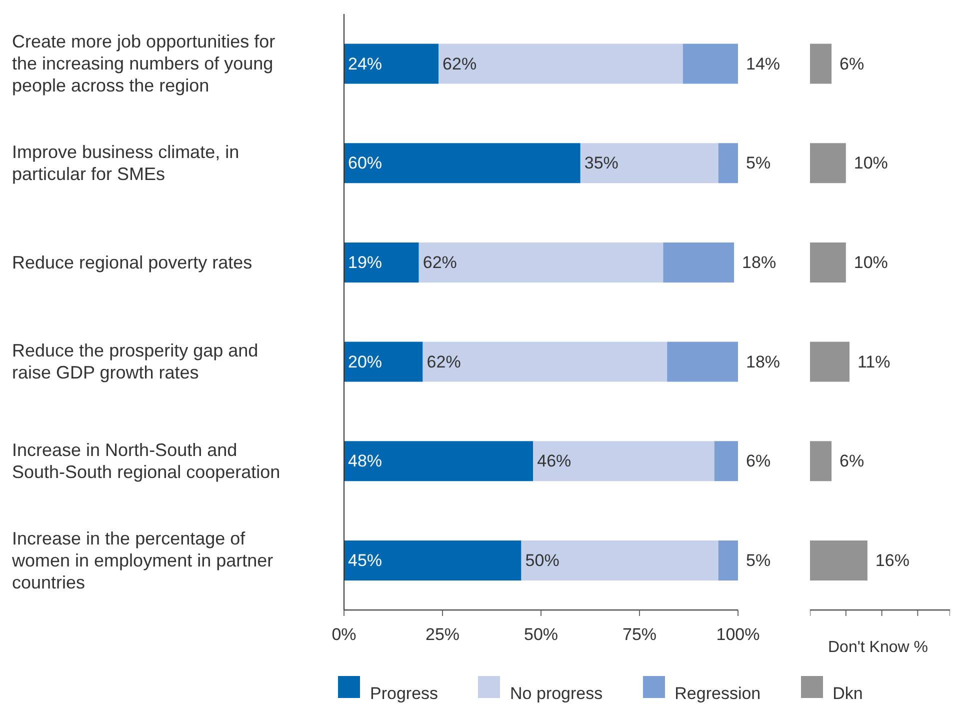  Describe the element at coordinates (847, 694) in the screenshot. I see `legend-label: Dkn` at that location.